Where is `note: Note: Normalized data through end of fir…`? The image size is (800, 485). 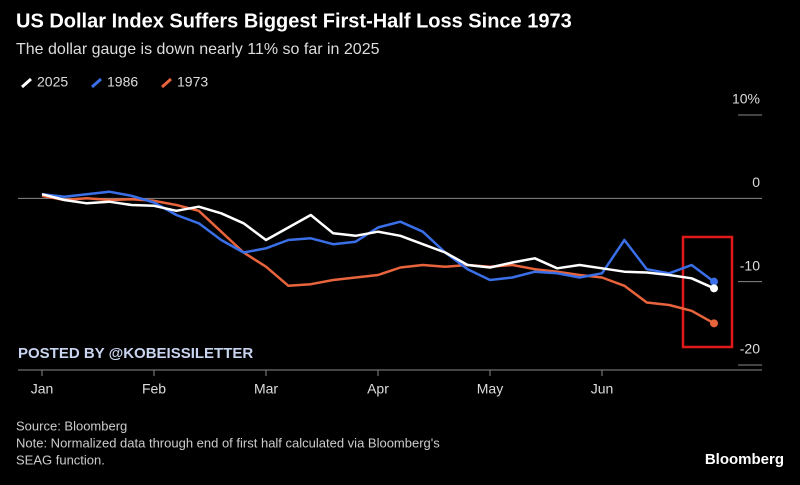
note: Note: Normalized data through end of fir… is located at coordinates (228, 442).